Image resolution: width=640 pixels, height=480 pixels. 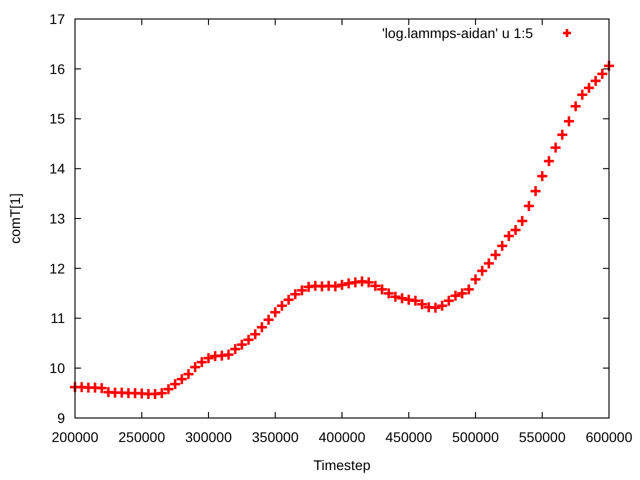 I want to click on y-tick-label: 12, so click(x=57, y=268).